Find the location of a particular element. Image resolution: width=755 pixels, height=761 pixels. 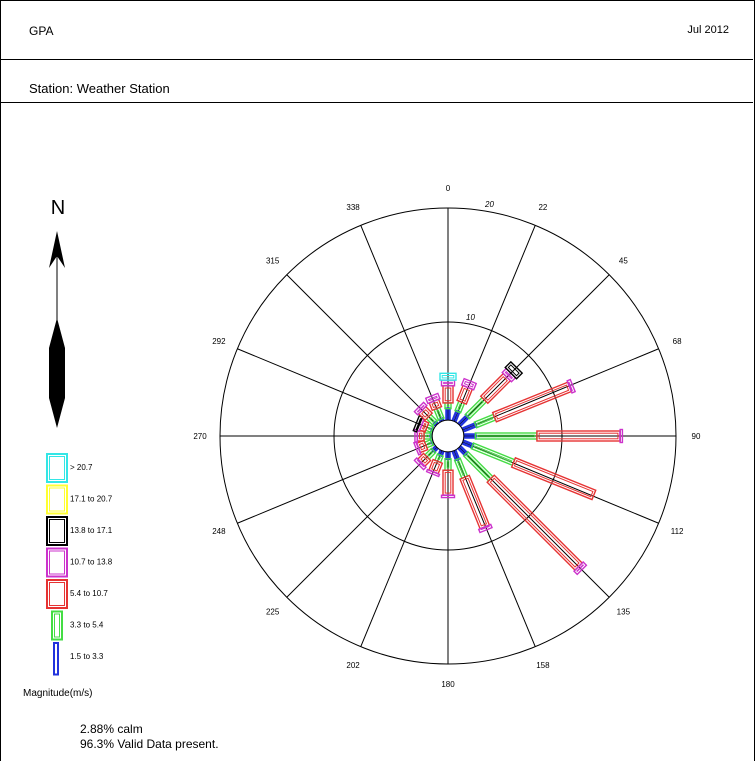

legend-label: 17.1 to 20.7 is located at coordinates (91, 499).